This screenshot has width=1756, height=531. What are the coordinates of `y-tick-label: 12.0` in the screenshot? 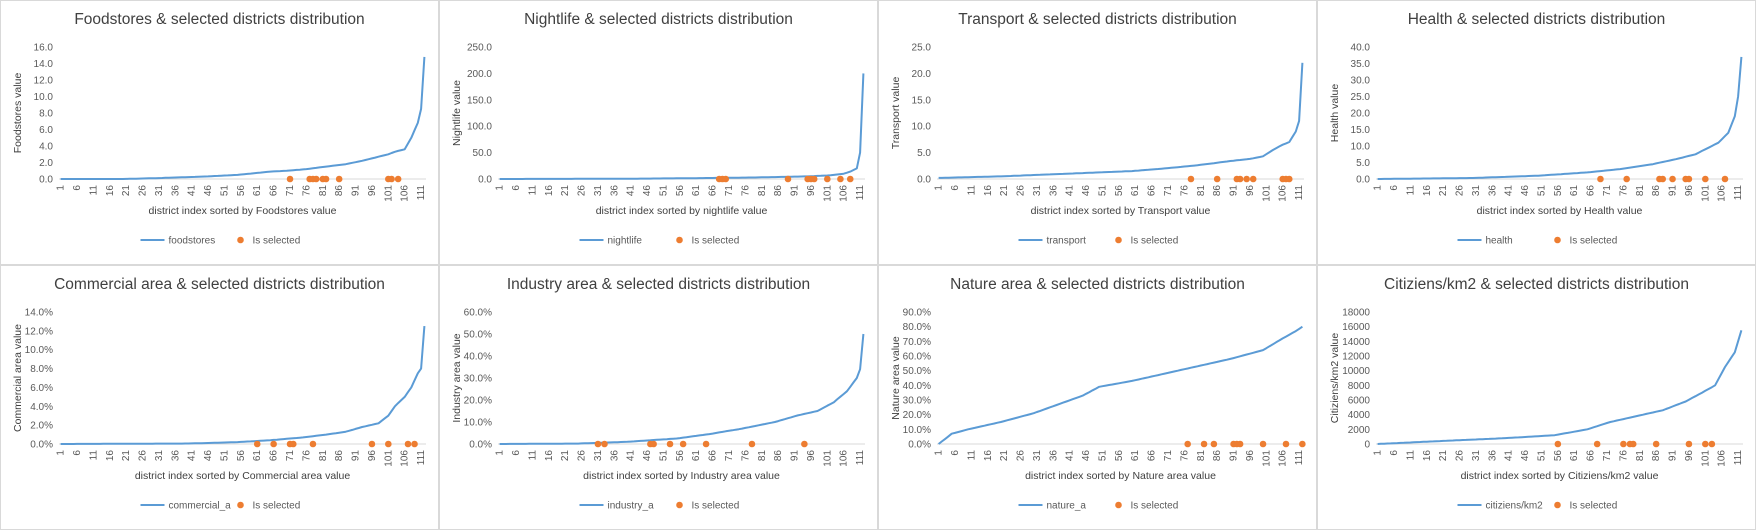 It's located at (44, 81).